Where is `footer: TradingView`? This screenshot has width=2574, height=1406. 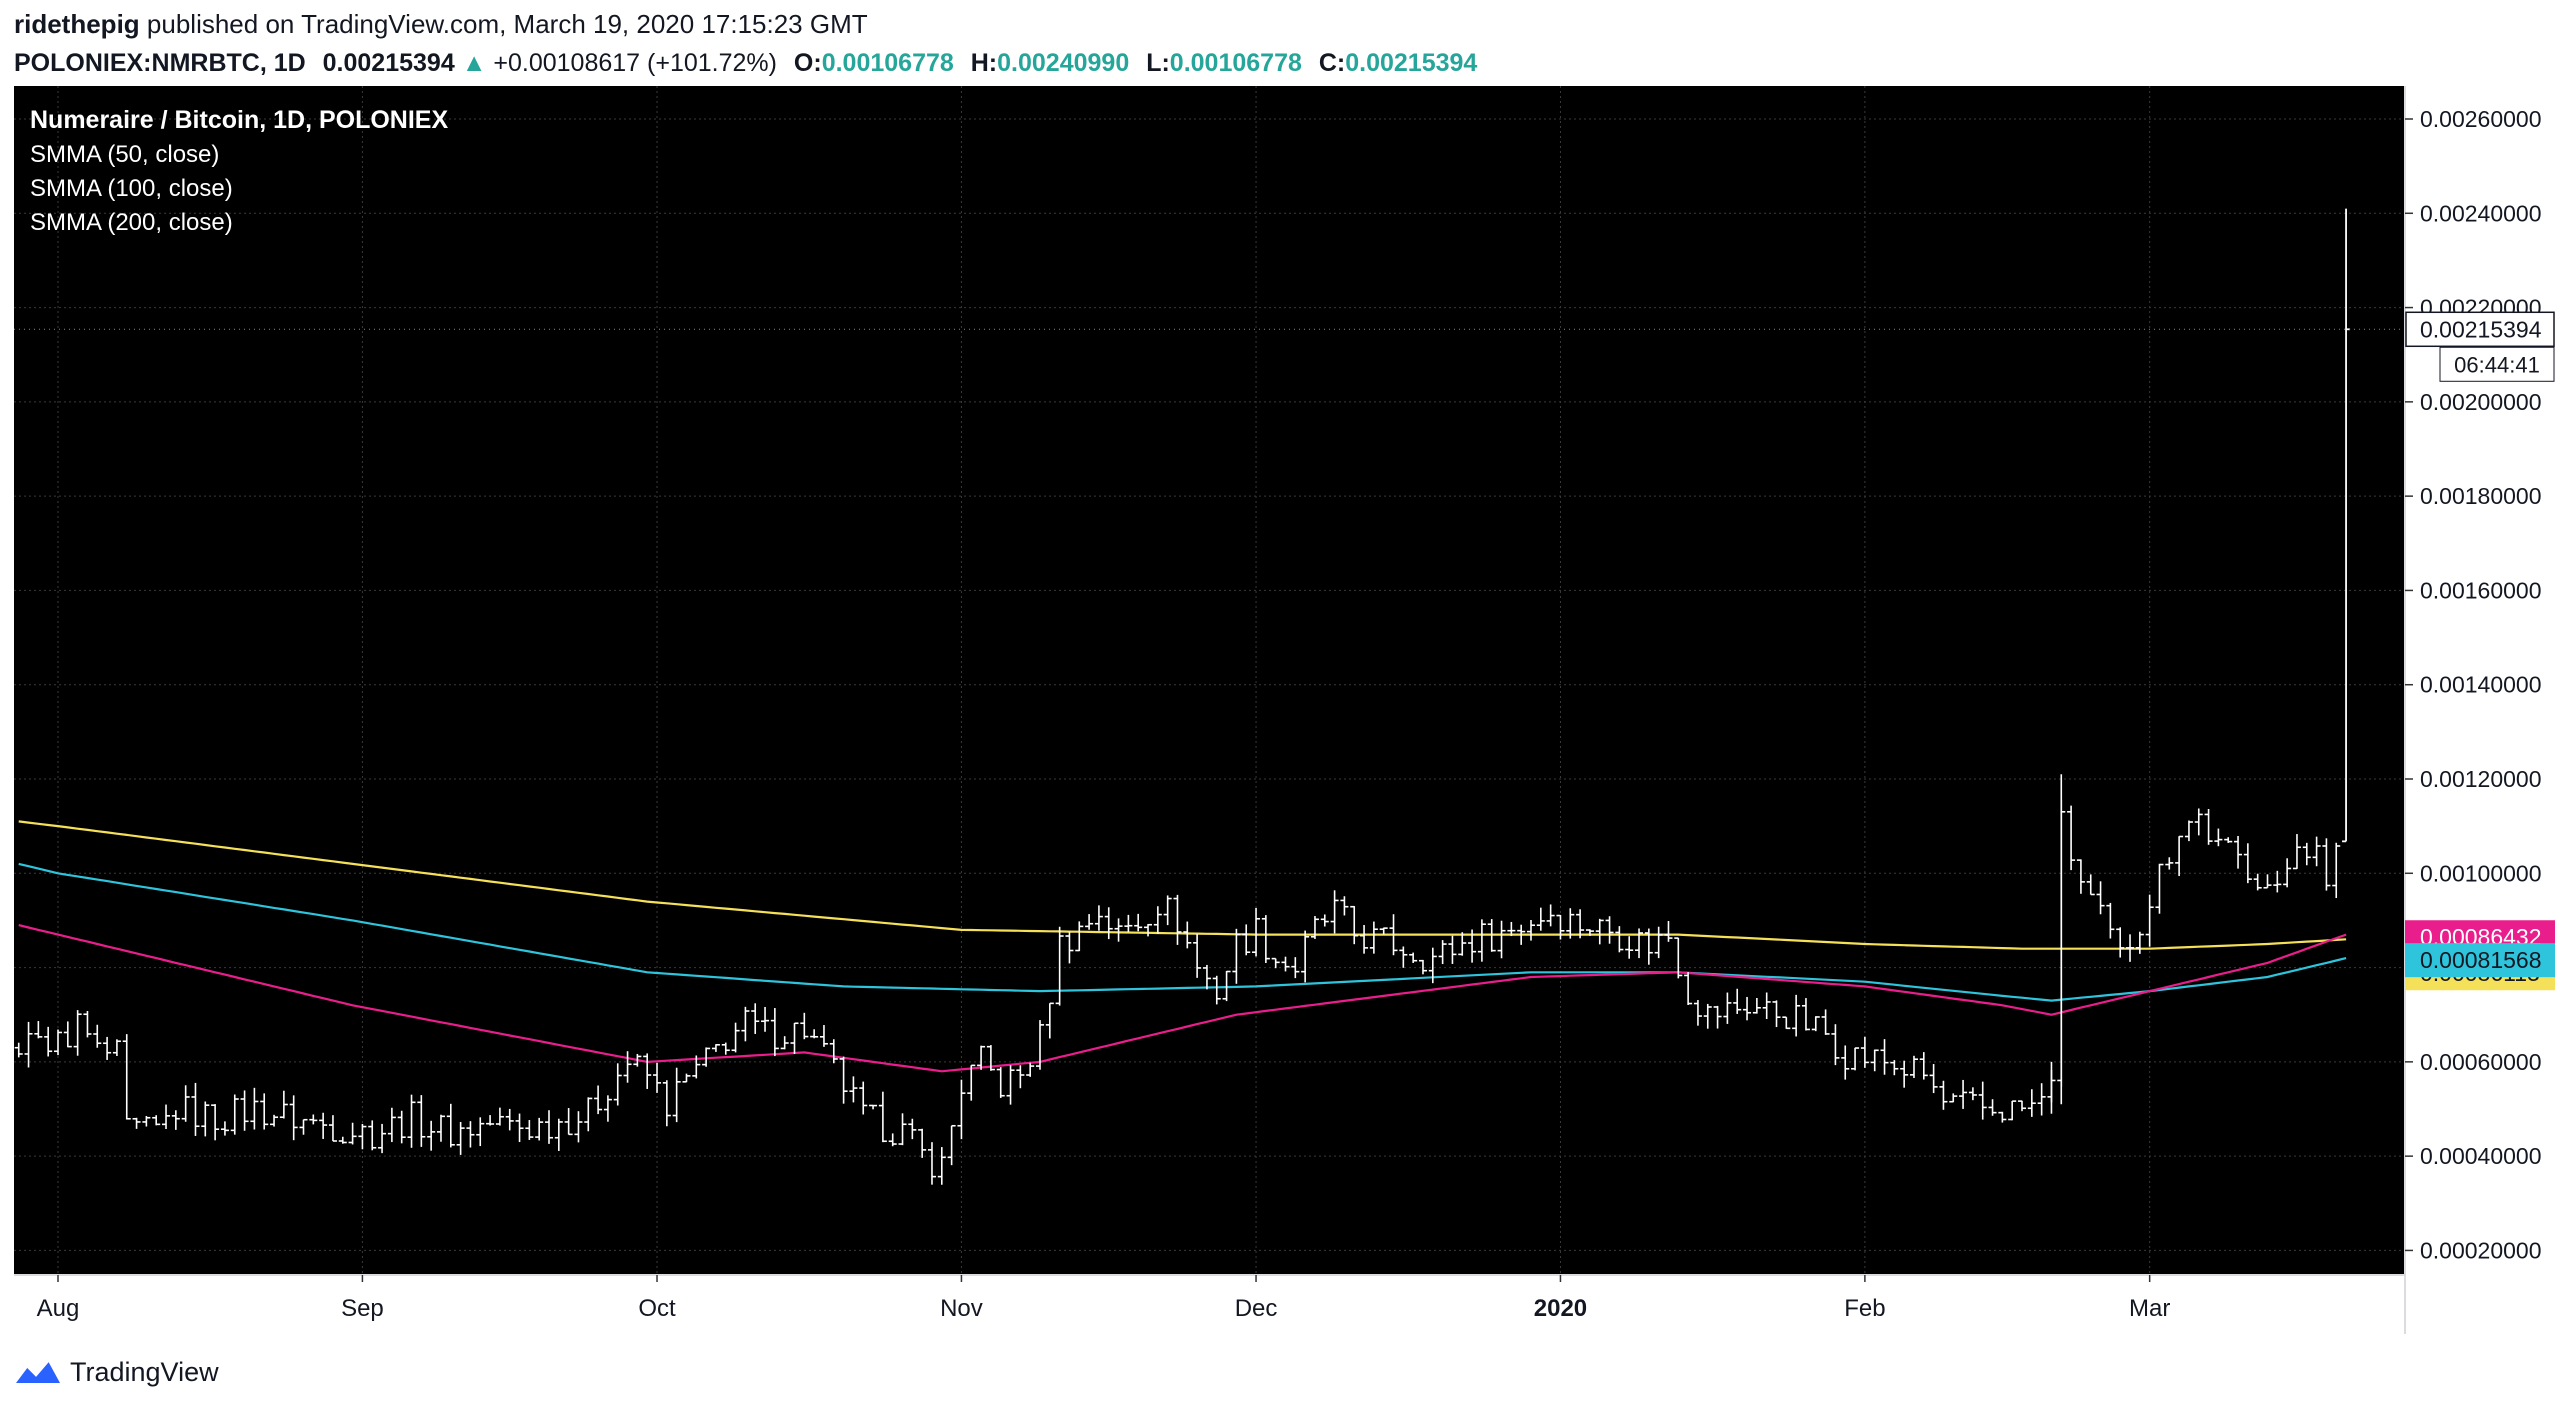 footer: TradingView is located at coordinates (116, 1372).